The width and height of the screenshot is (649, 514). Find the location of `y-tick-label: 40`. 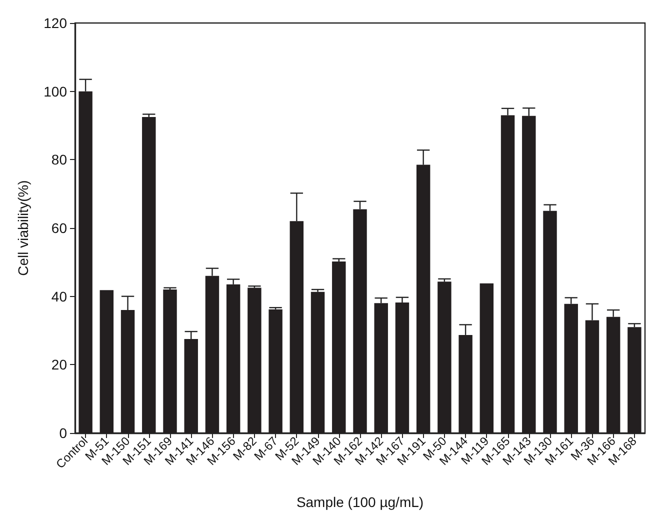

y-tick-label: 40 is located at coordinates (59, 296).